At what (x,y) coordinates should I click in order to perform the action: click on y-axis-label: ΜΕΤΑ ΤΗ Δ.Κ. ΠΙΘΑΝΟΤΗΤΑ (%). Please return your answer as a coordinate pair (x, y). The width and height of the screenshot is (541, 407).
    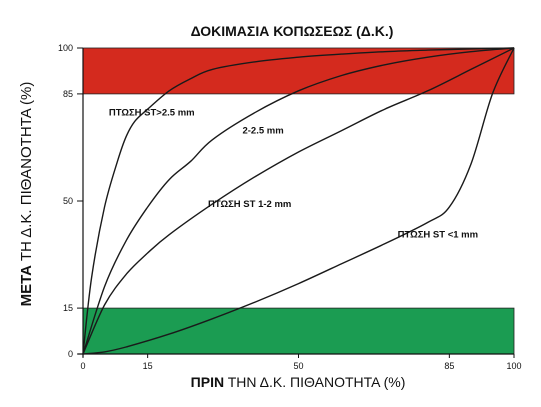
    Looking at the image, I should click on (26, 194).